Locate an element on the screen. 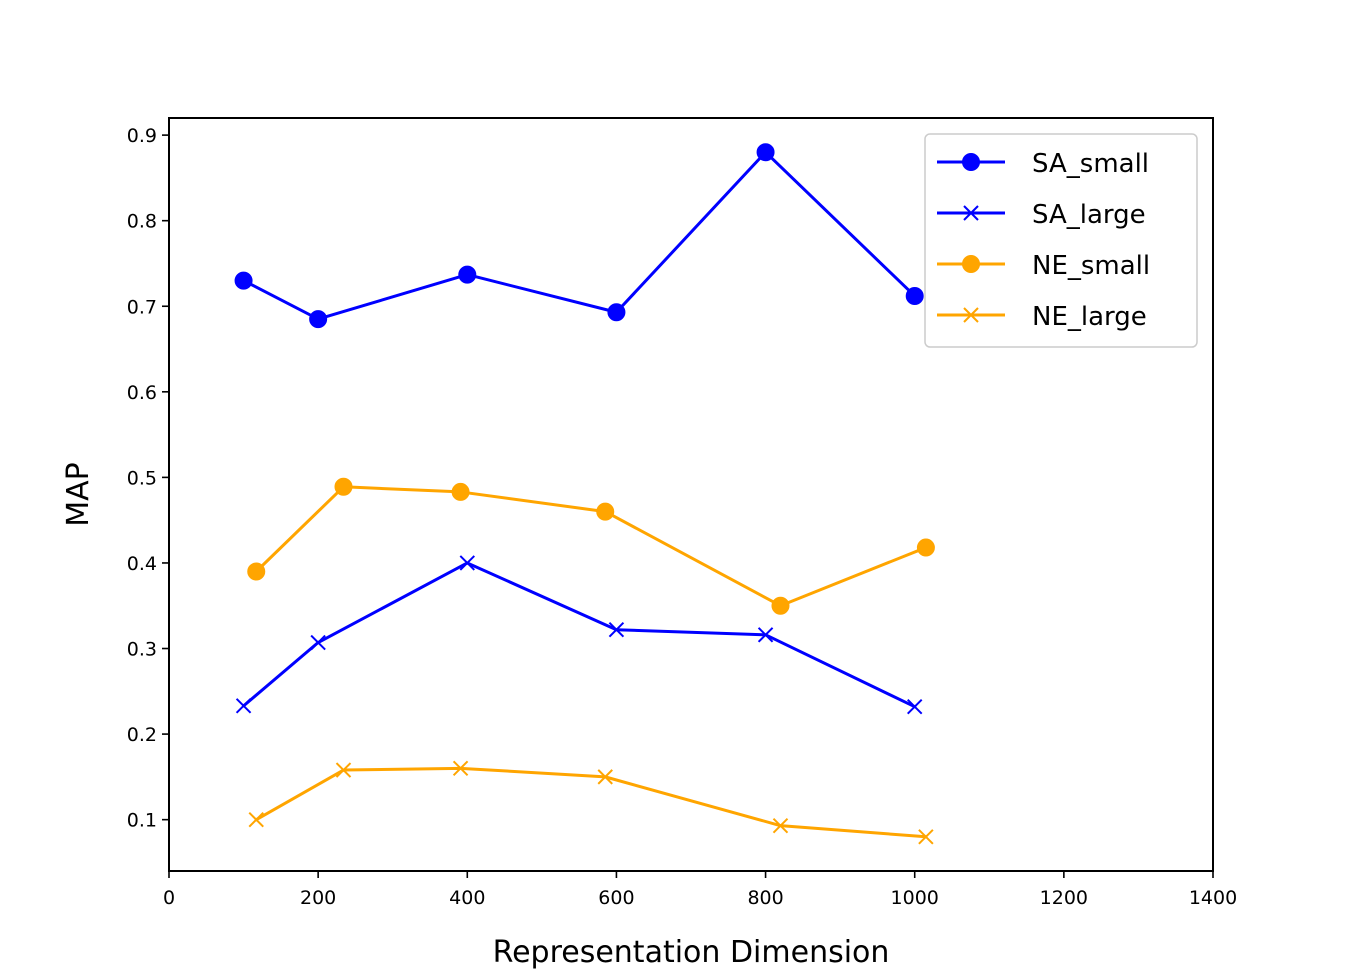 This screenshot has width=1348, height=980. series-line-ne-small is located at coordinates (591, 546).